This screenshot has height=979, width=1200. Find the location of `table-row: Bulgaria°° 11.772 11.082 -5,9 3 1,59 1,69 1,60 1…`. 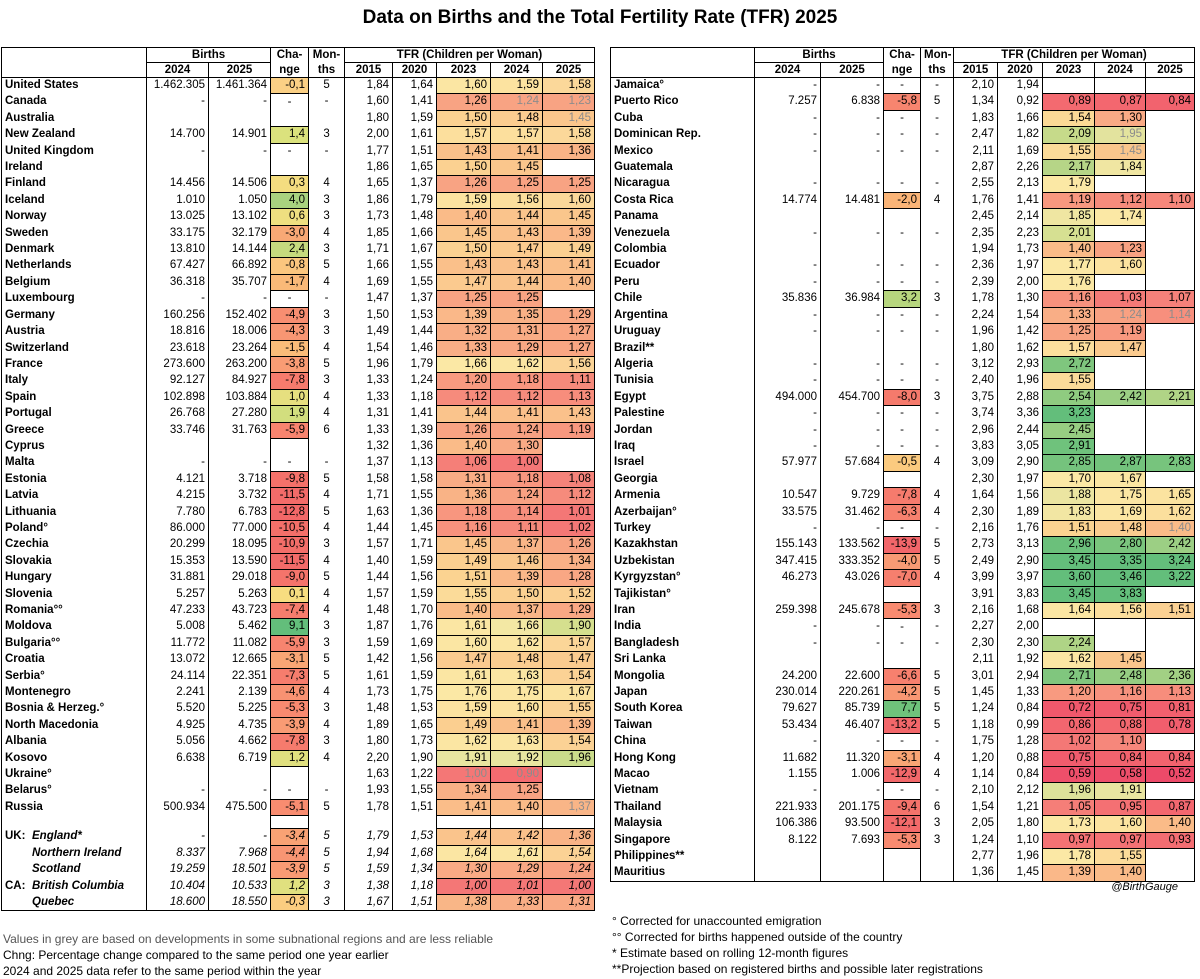

table-row: Bulgaria°° 11.772 11.082 -5,9 3 1,59 1,69 1,60 1… is located at coordinates (298, 643).